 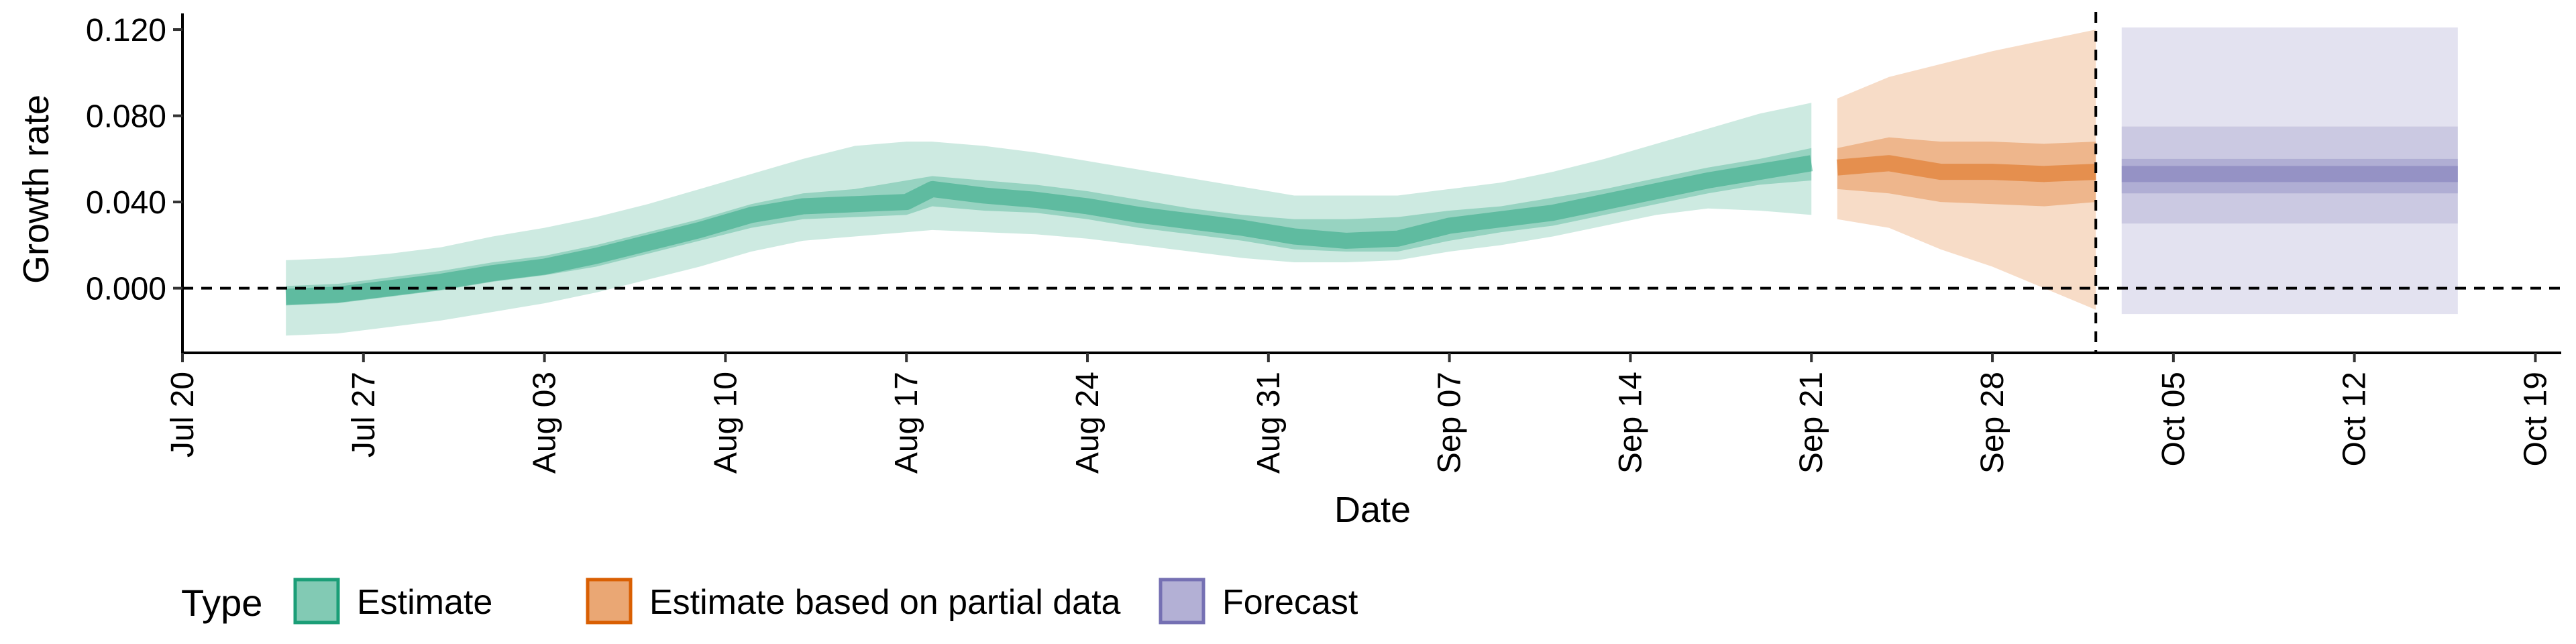 I want to click on x-tick-label: Oct 12, so click(x=2355, y=419).